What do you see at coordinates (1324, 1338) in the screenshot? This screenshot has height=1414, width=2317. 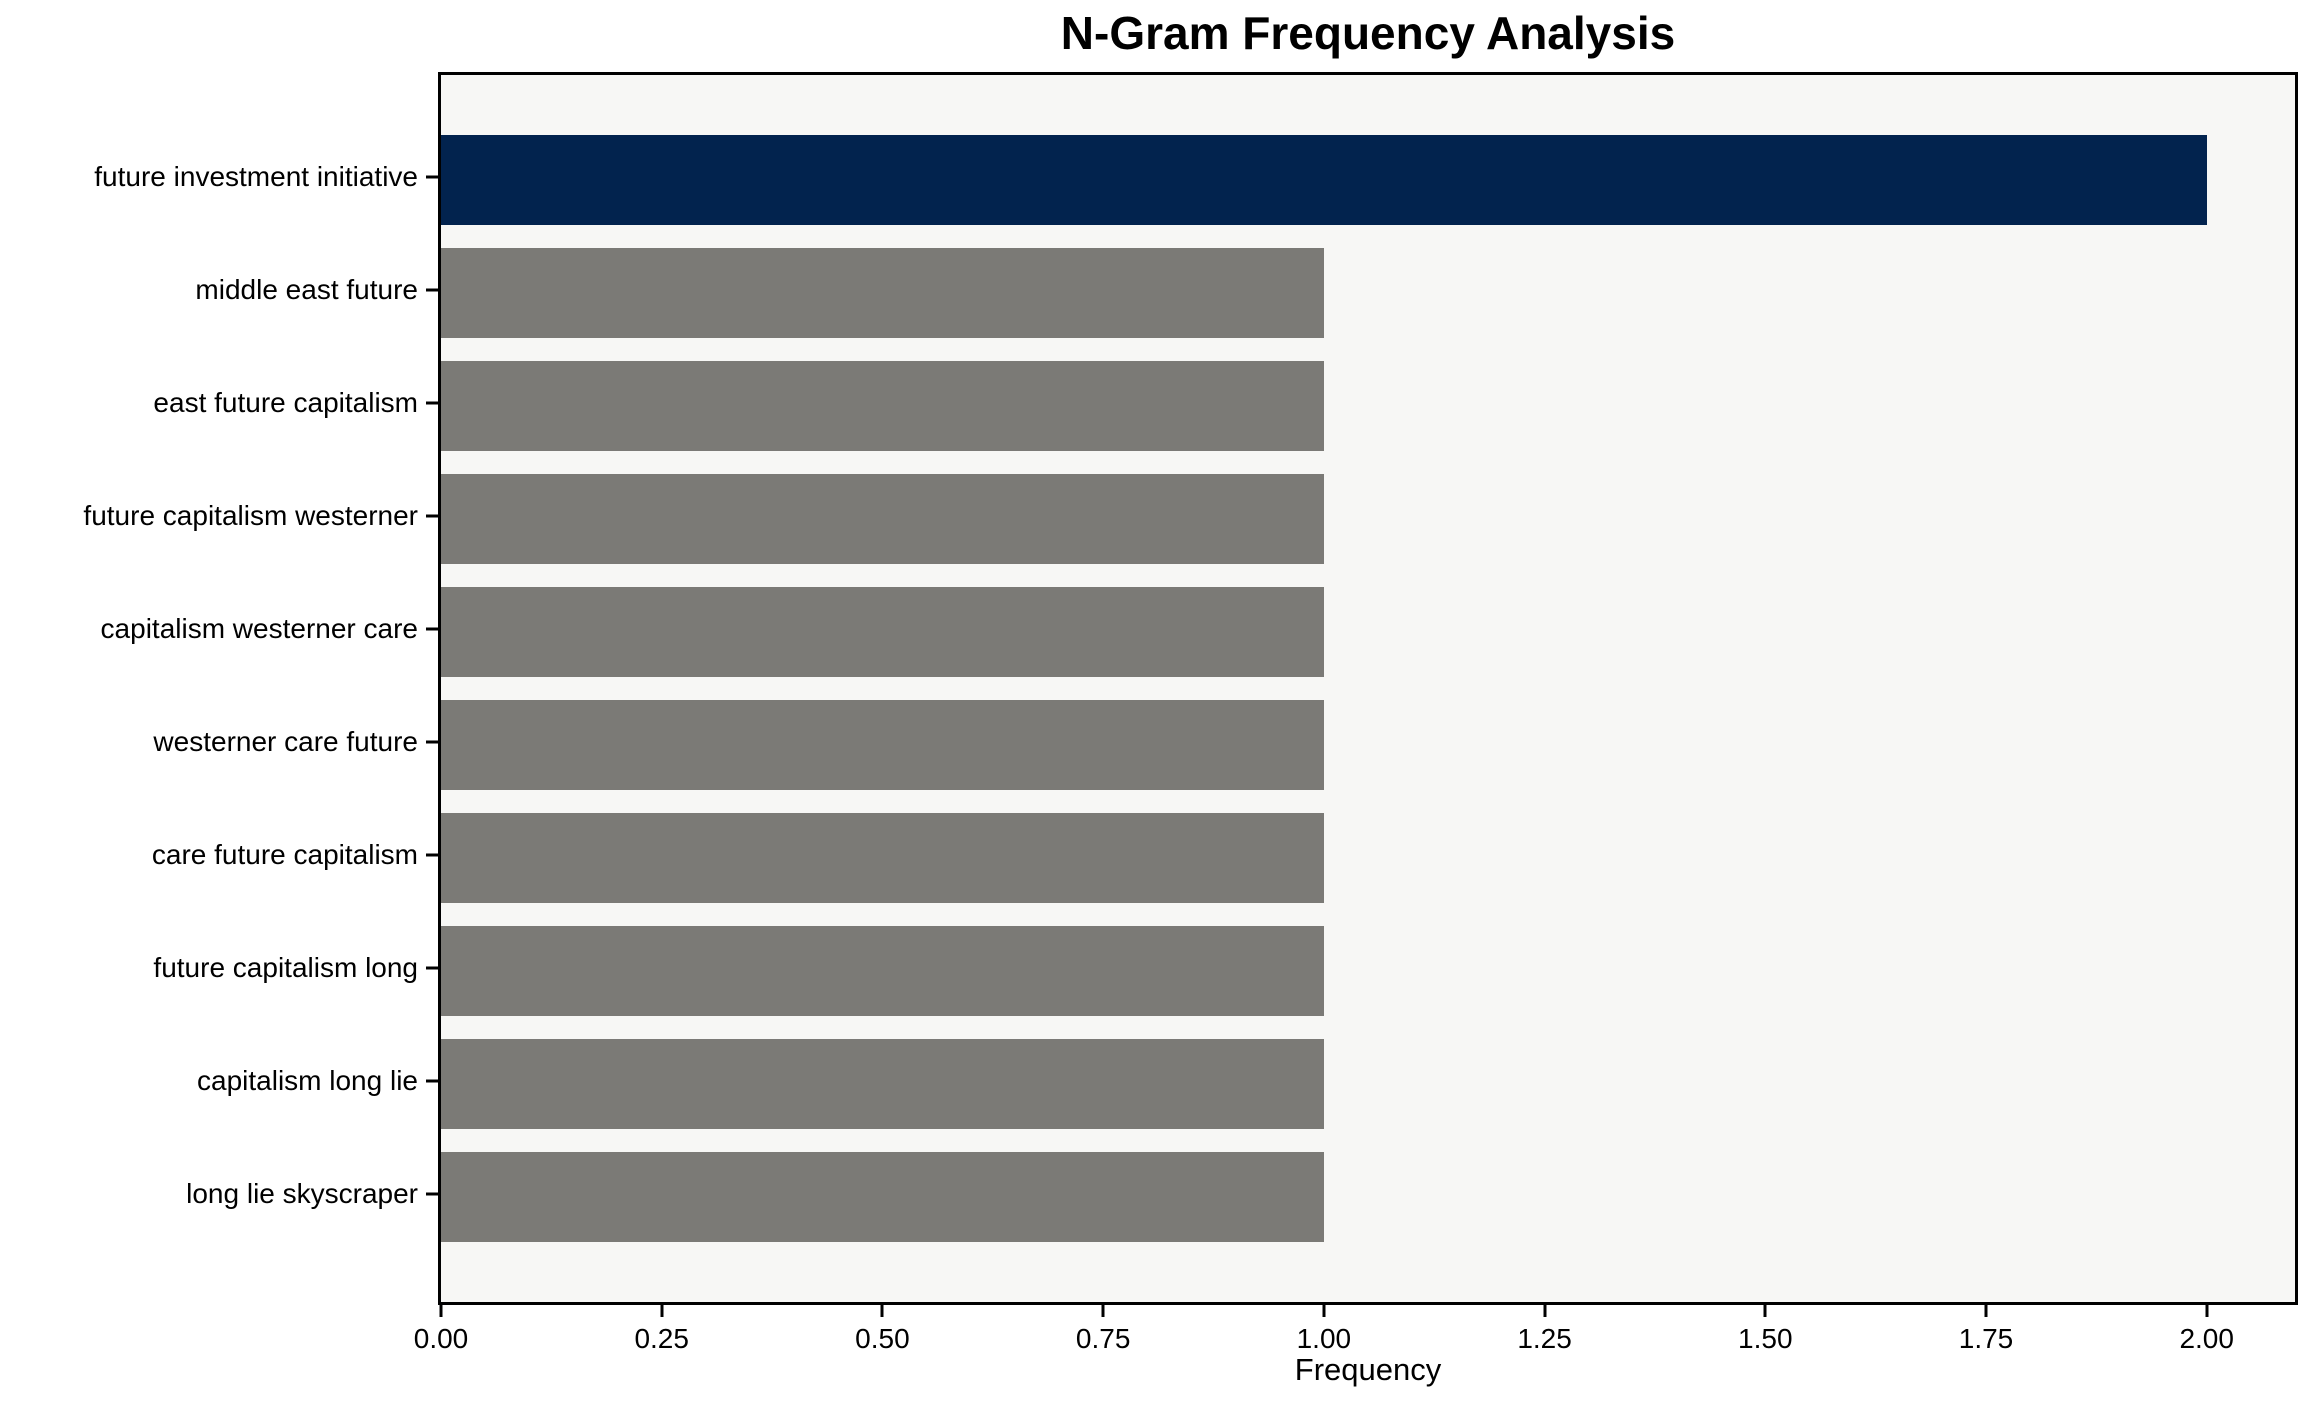 I see `x-tick-label: 1.00` at bounding box center [1324, 1338].